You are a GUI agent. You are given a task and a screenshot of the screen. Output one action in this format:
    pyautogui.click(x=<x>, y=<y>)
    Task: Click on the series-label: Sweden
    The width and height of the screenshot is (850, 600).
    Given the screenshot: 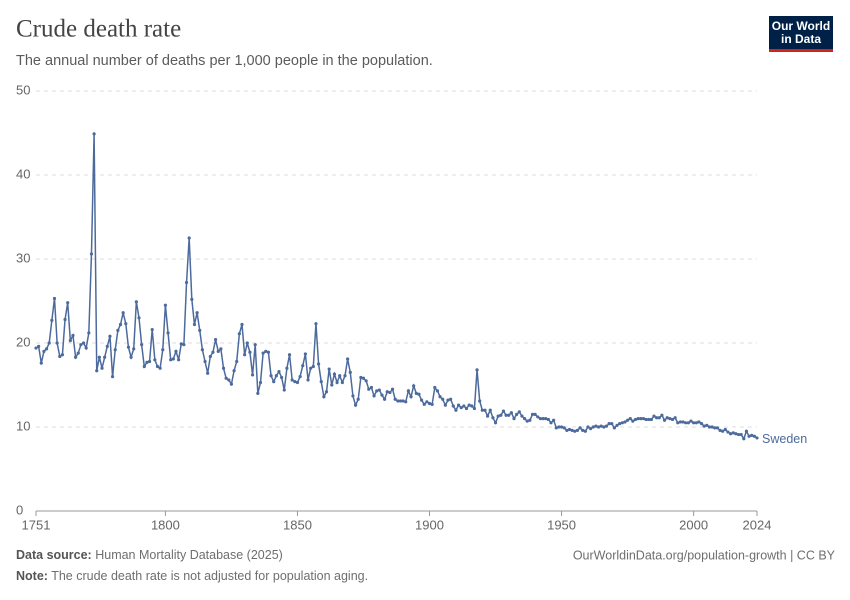 What is the action you would take?
    pyautogui.click(x=784, y=439)
    